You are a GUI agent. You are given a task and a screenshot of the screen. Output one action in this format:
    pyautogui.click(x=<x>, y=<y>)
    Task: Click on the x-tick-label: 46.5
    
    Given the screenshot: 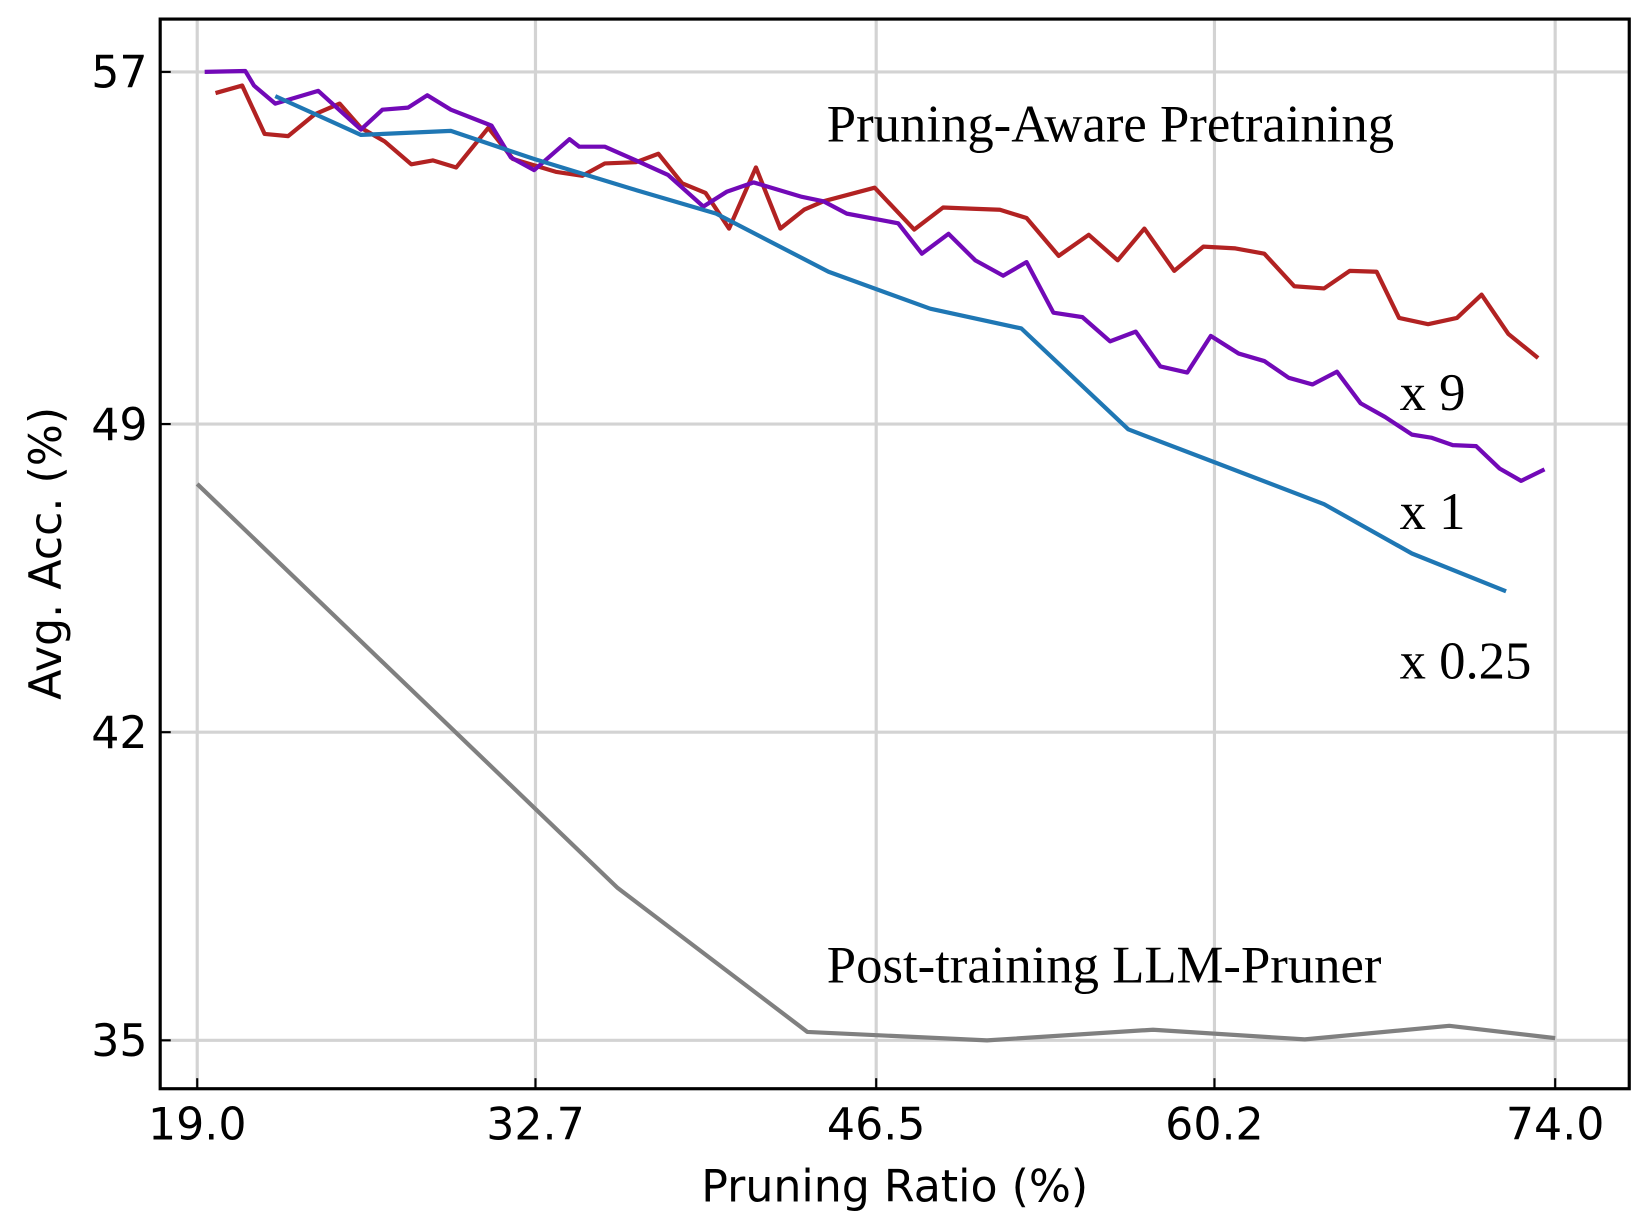 What is the action you would take?
    pyautogui.click(x=876, y=1124)
    